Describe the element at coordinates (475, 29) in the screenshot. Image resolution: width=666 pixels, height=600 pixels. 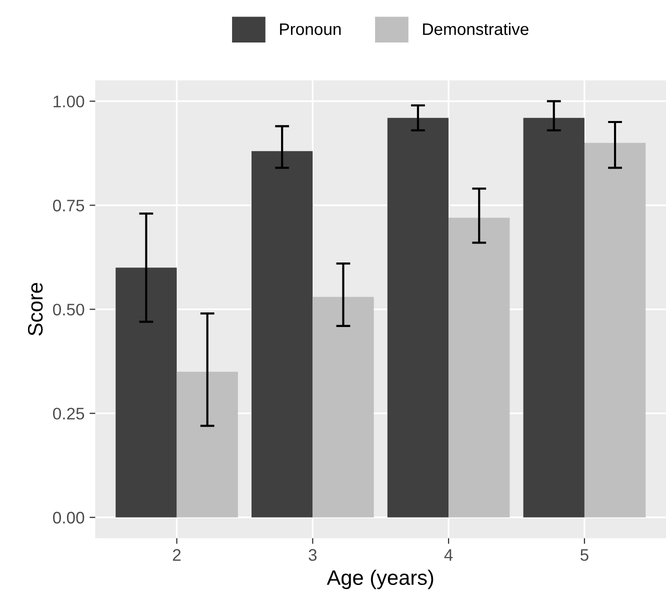
I see `legend-label: Demonstrative` at that location.